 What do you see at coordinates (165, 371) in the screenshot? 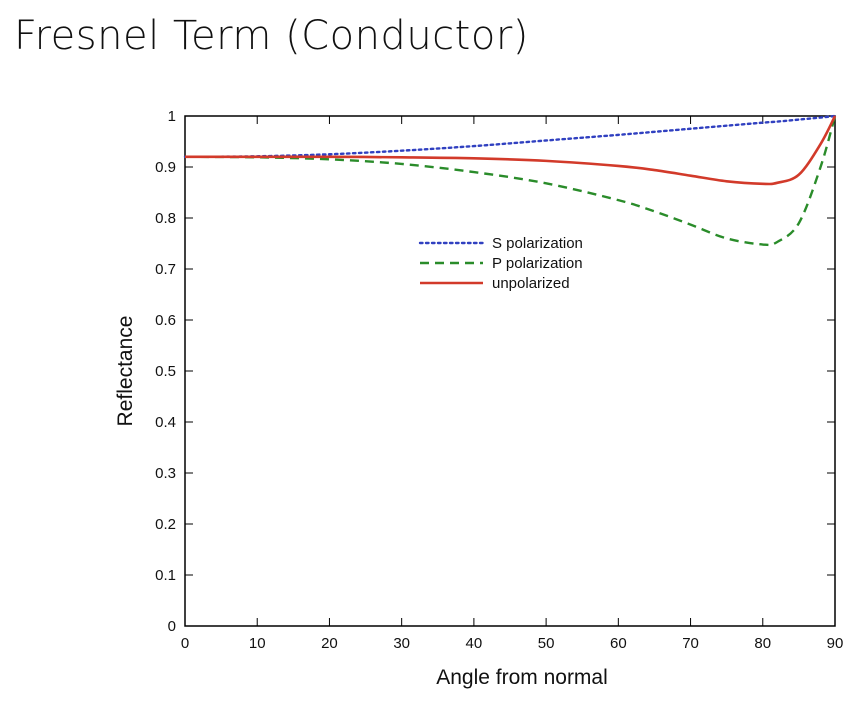
I see `y-tick-label: 0.5` at bounding box center [165, 371].